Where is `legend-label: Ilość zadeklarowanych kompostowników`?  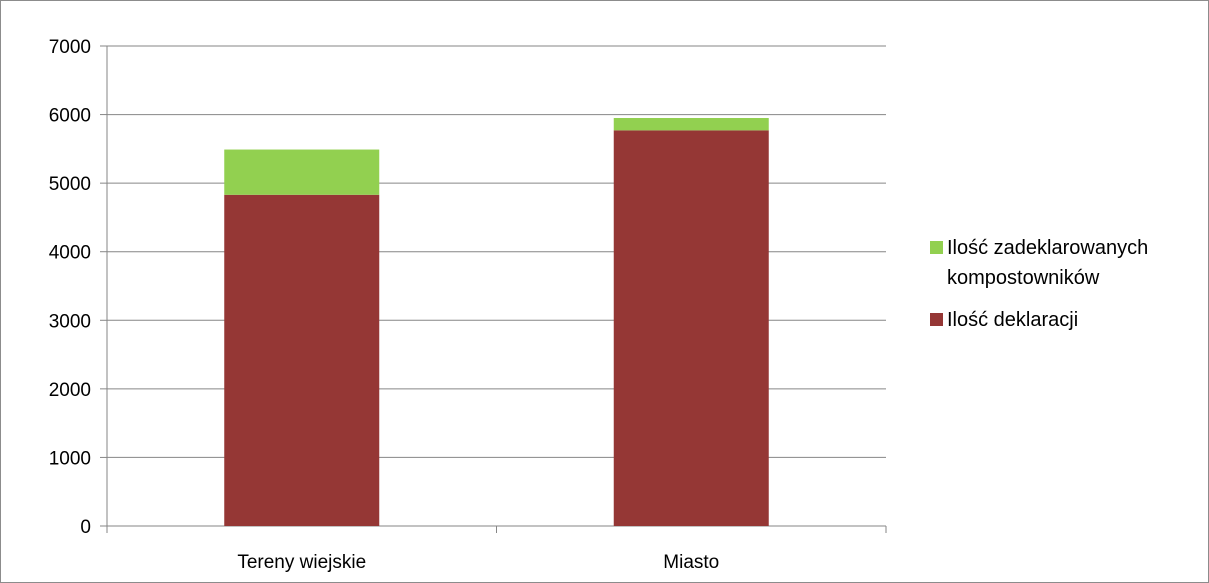
legend-label: Ilość zadeklarowanych kompostowników is located at coordinates (1048, 263).